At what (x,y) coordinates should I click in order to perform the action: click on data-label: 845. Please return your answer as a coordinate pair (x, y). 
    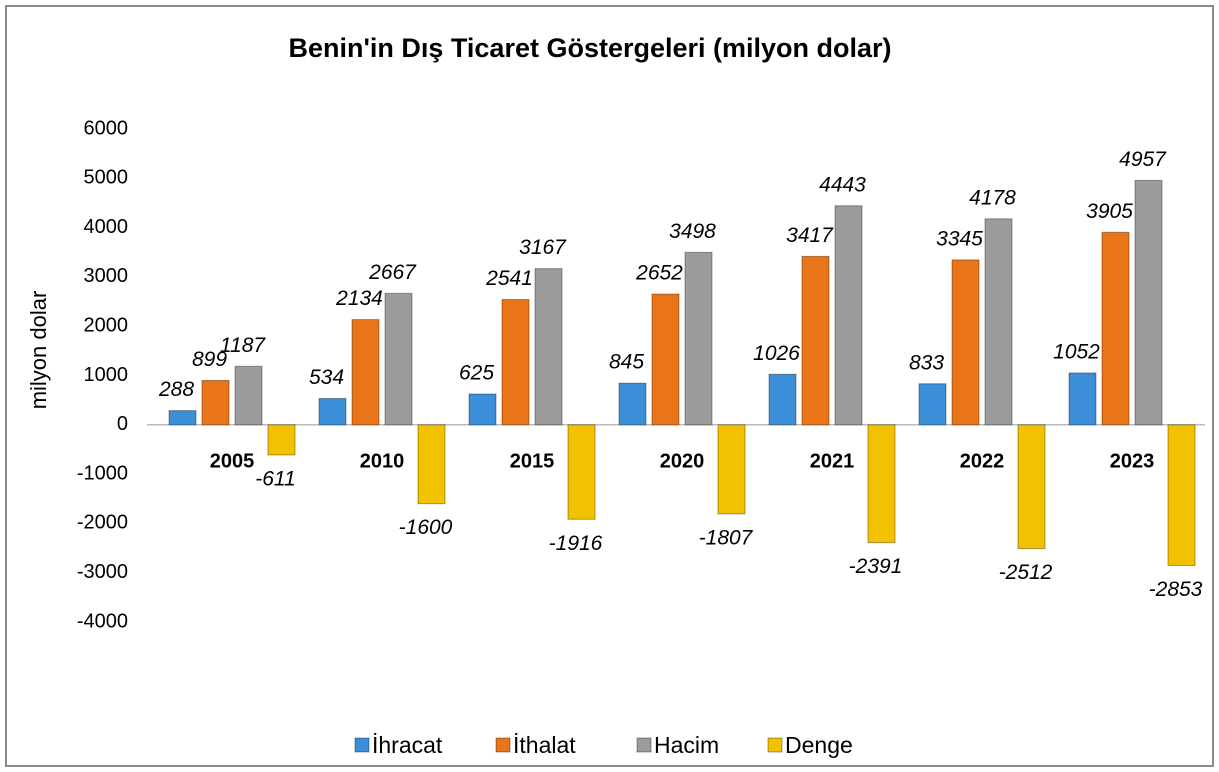
    Looking at the image, I should click on (626, 362).